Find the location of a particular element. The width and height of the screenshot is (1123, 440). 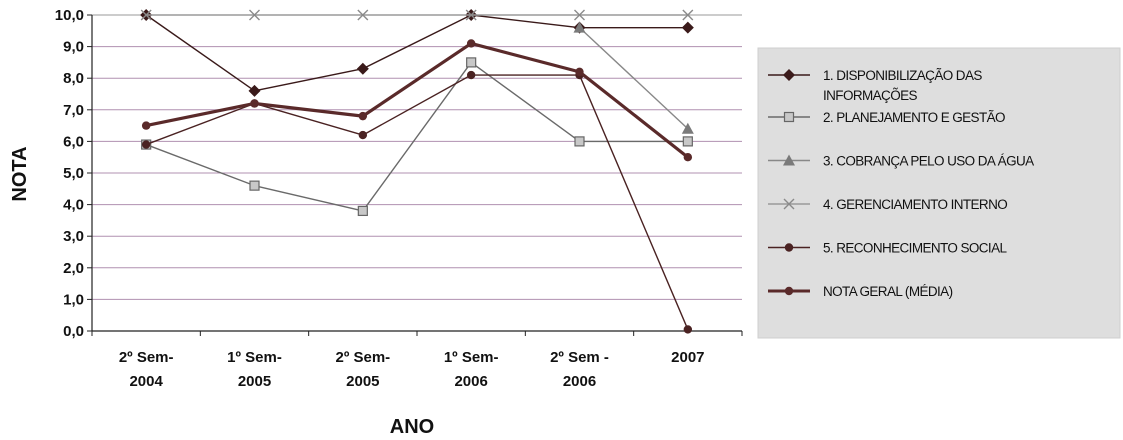

y-tick-label: 0,0 is located at coordinates (73, 331).